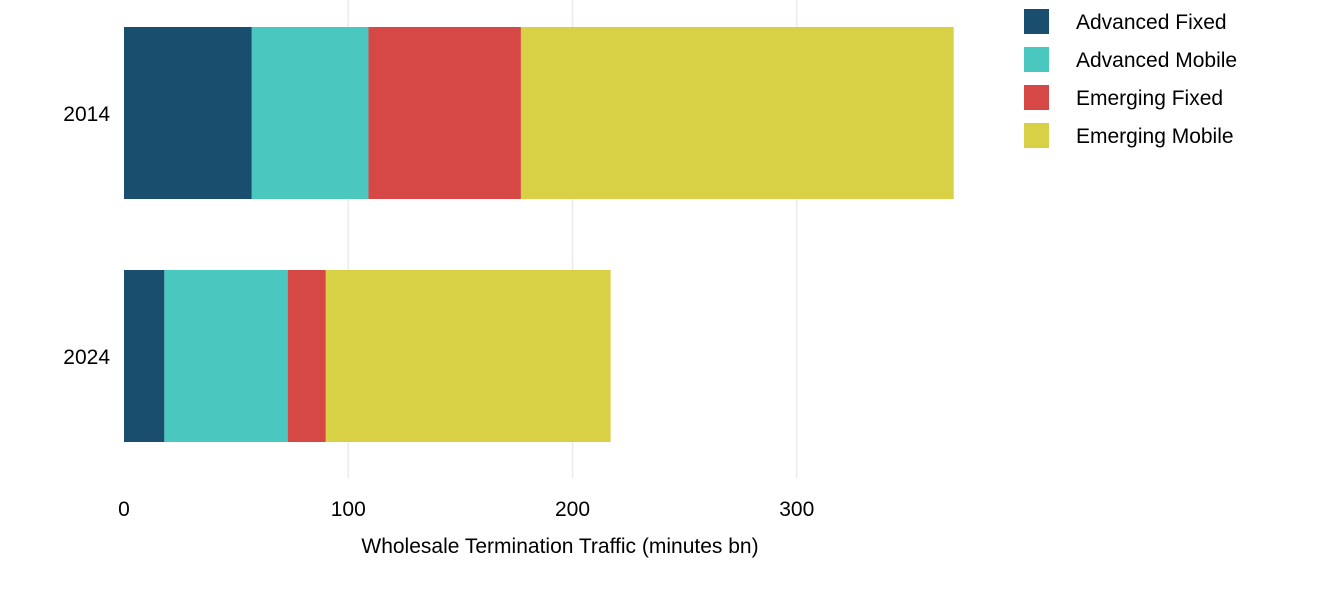  I want to click on bar-2024-emerging-fixed, so click(306, 356).